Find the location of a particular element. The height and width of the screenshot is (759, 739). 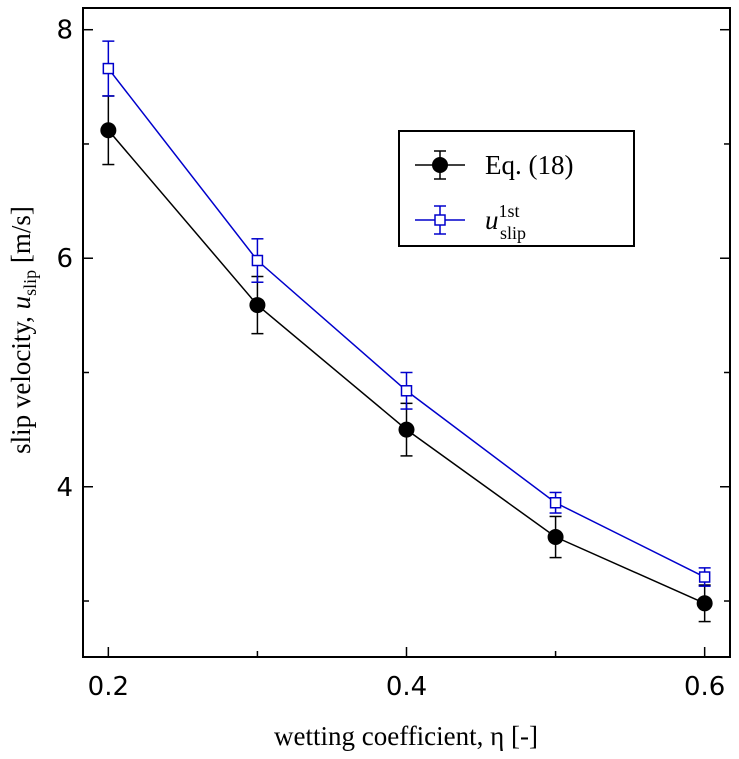

legend-var: u is located at coordinates (492, 220).